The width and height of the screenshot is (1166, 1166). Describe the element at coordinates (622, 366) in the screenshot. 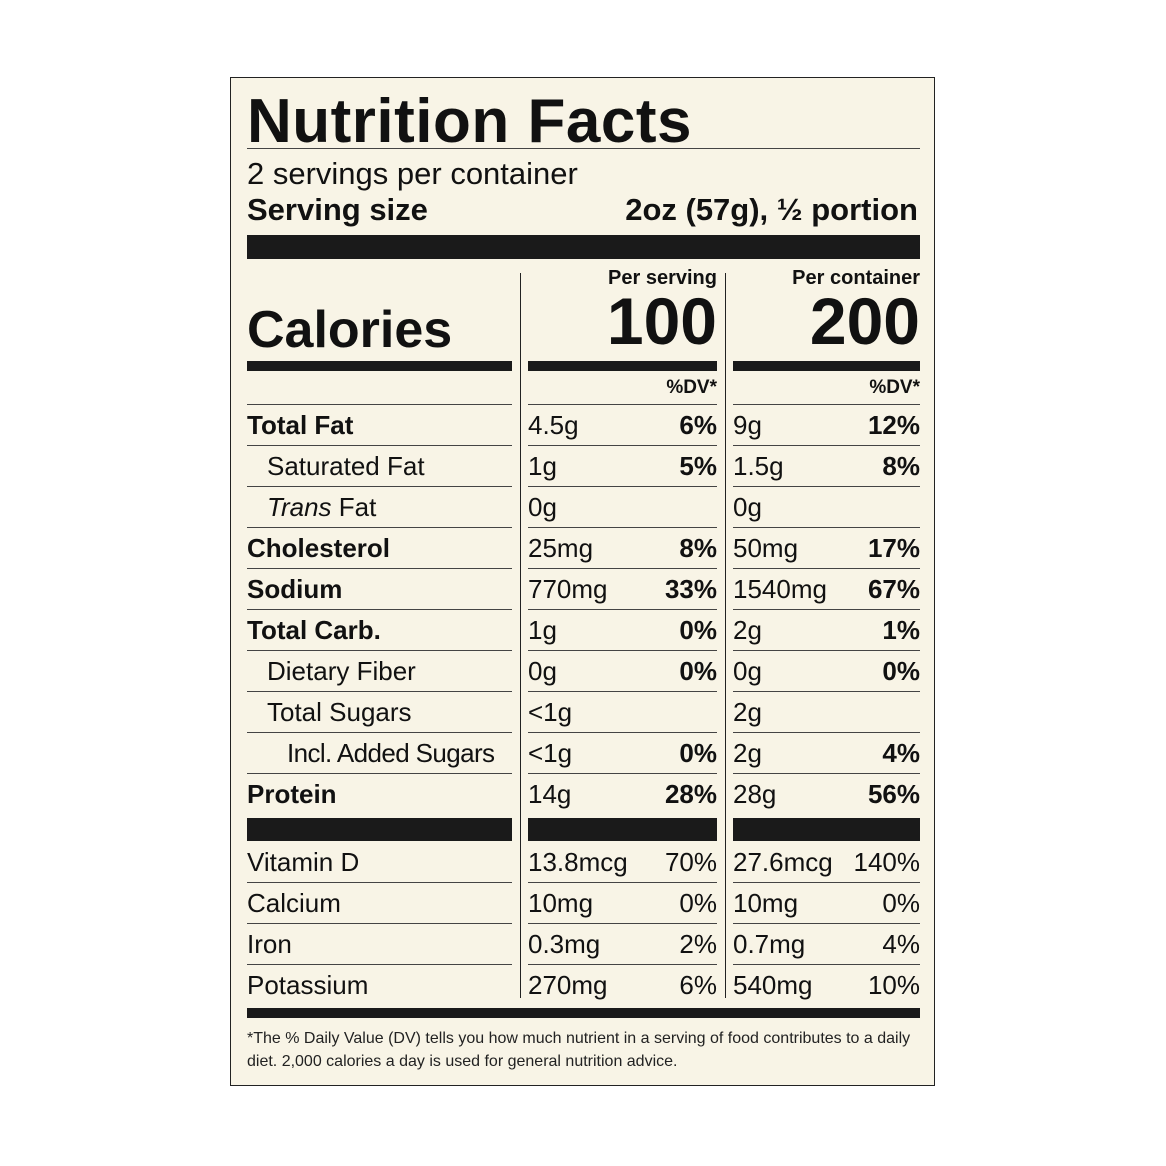

I see `calories-bar-mid` at that location.